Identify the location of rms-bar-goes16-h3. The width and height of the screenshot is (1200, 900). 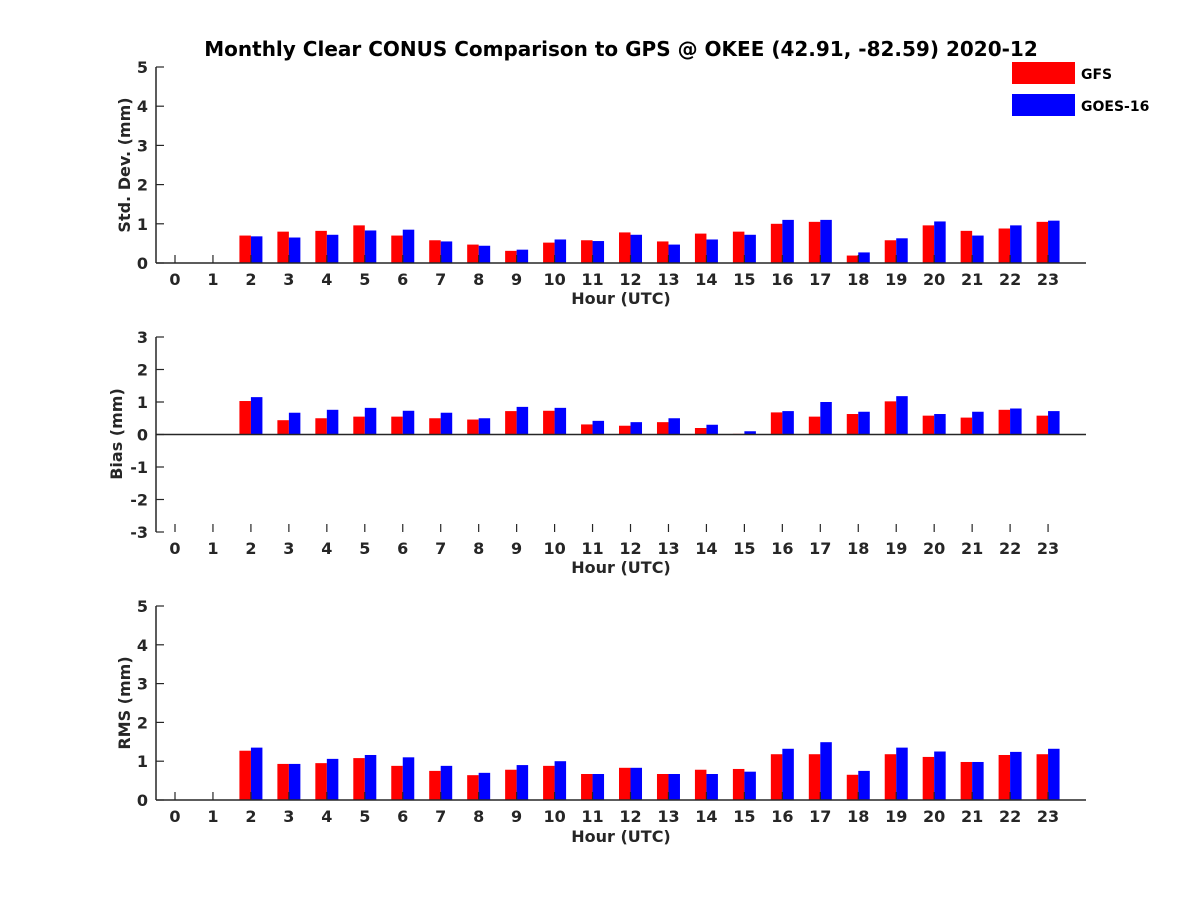
(294, 781).